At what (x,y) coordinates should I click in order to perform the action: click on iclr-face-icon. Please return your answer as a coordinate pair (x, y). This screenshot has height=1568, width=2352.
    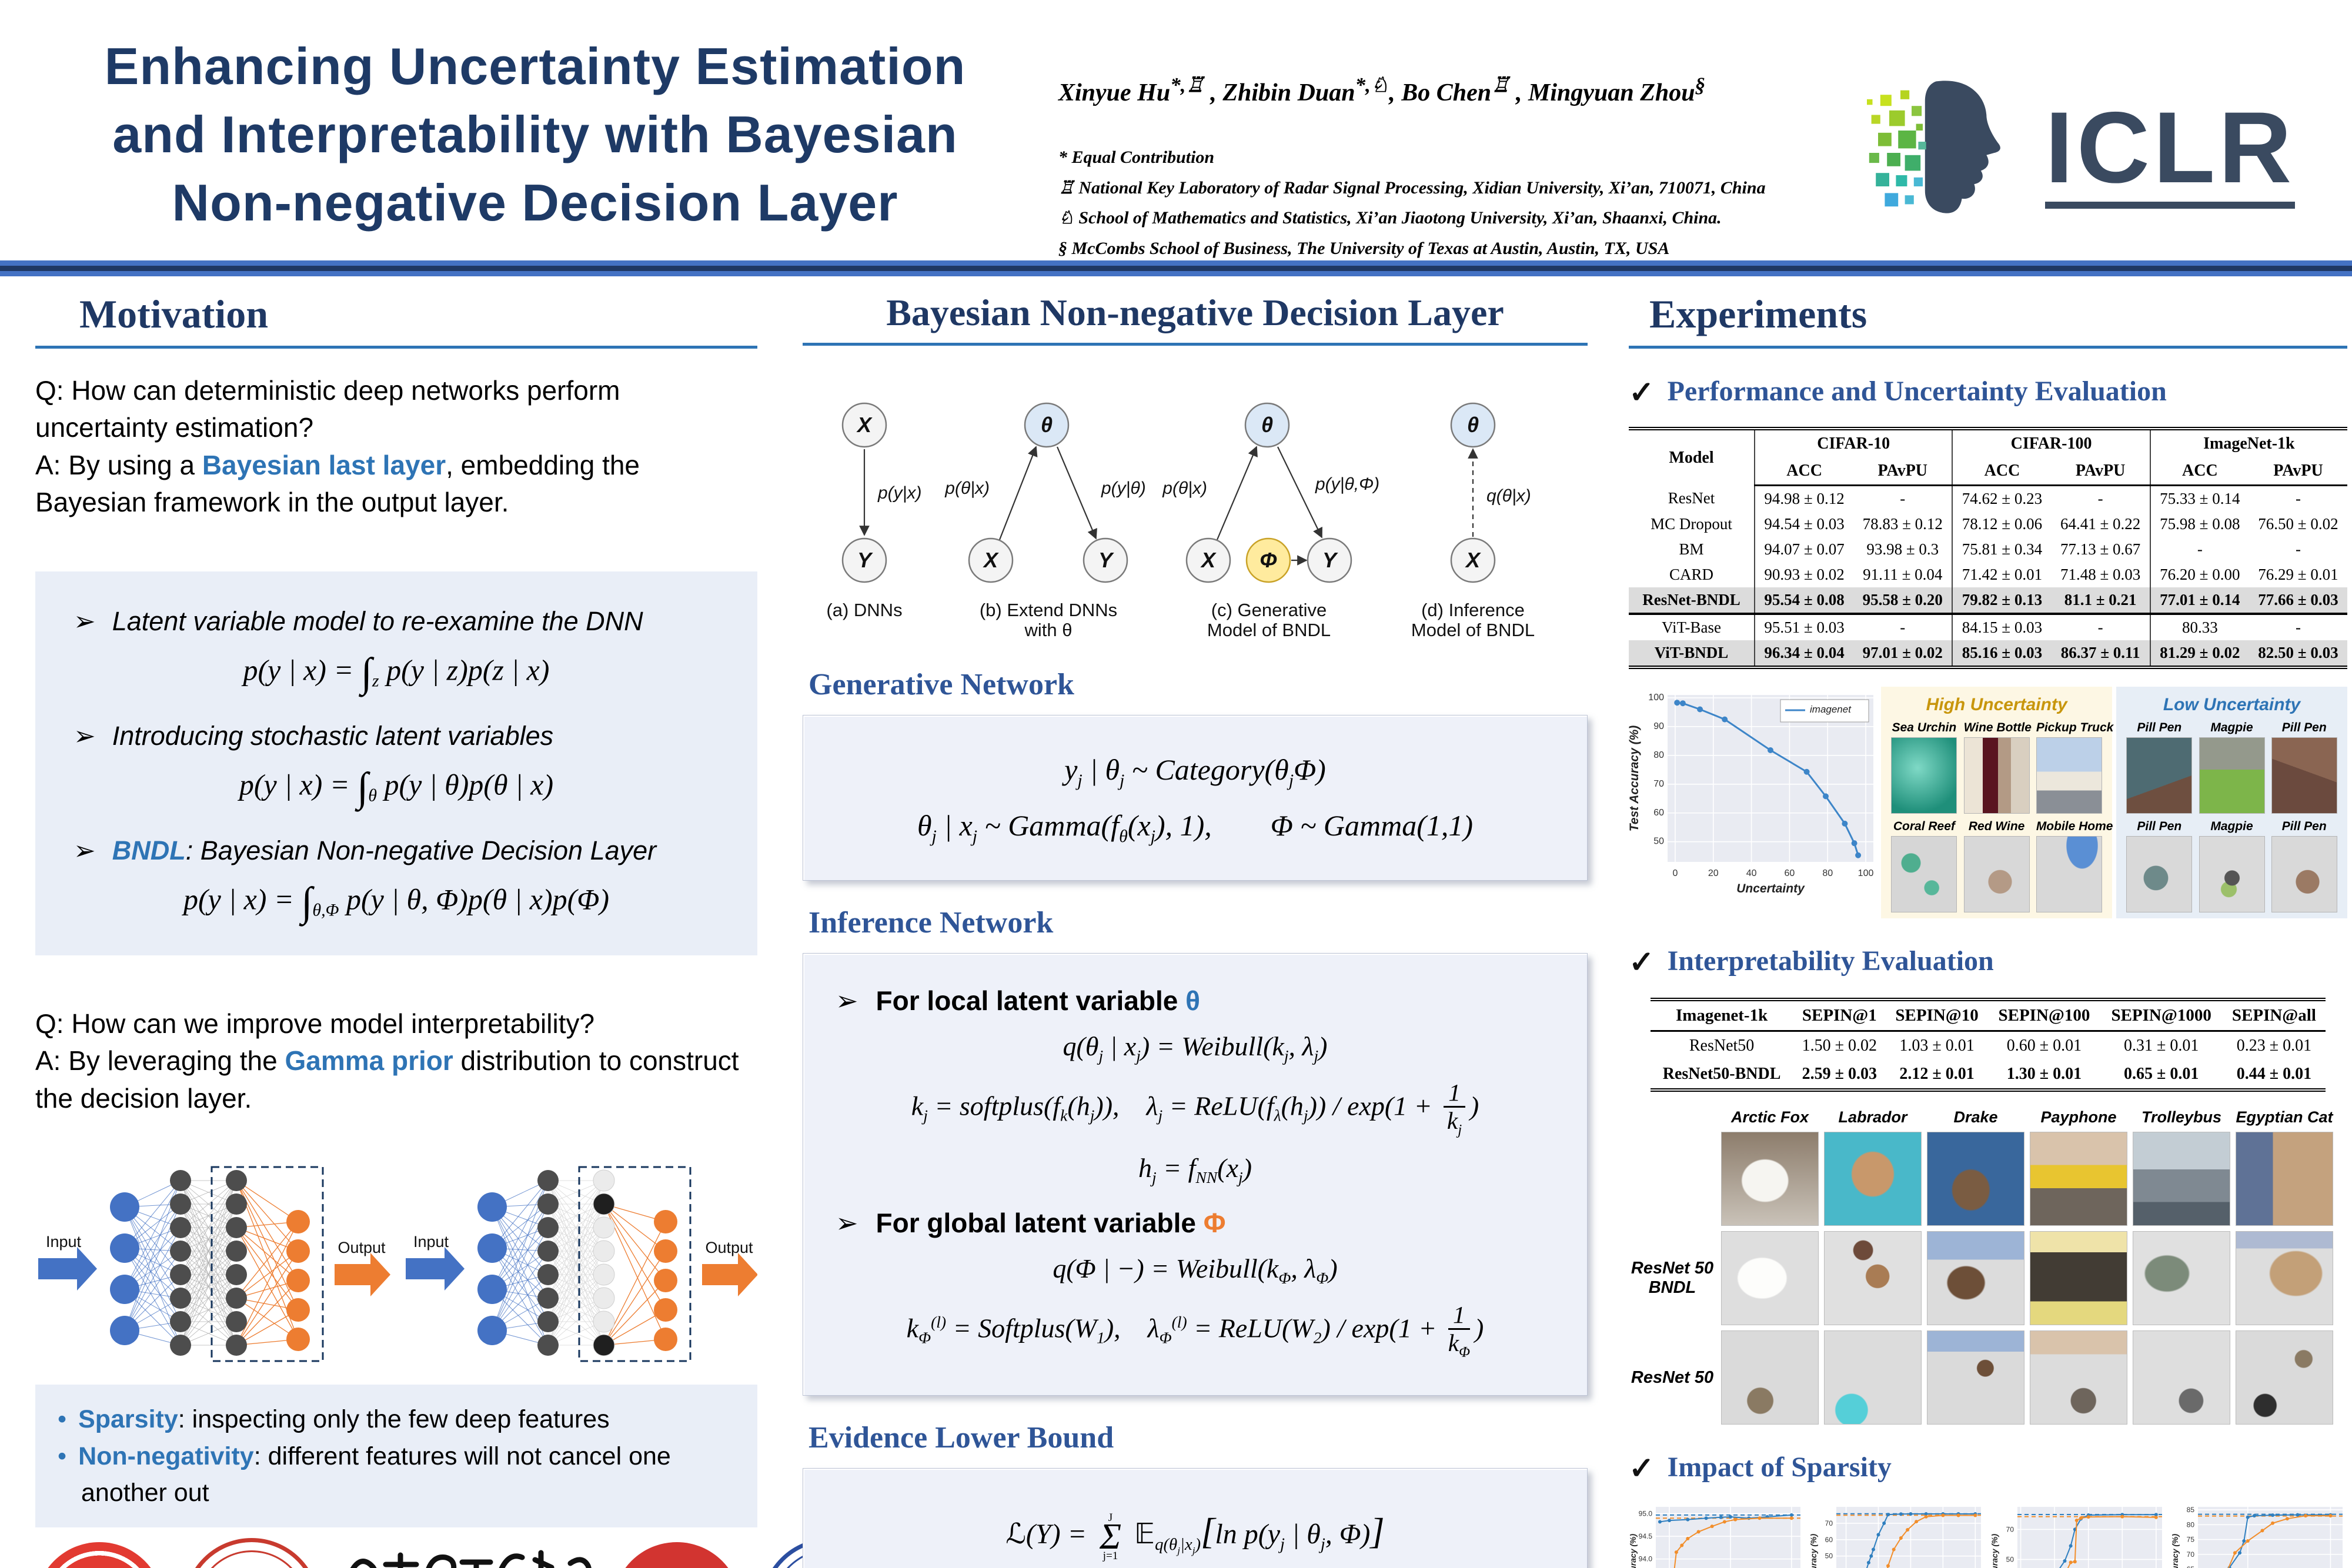
    Looking at the image, I should click on (1933, 147).